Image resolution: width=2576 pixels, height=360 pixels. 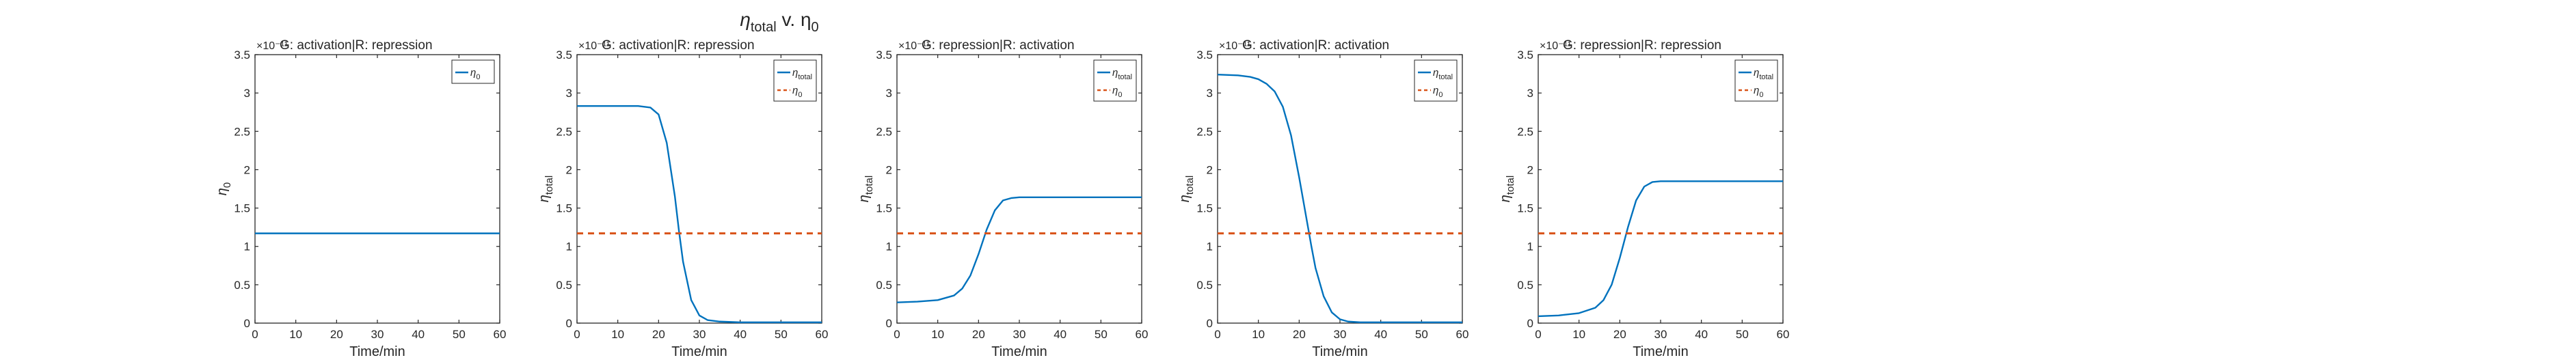 I want to click on plot-area, so click(x=377, y=189).